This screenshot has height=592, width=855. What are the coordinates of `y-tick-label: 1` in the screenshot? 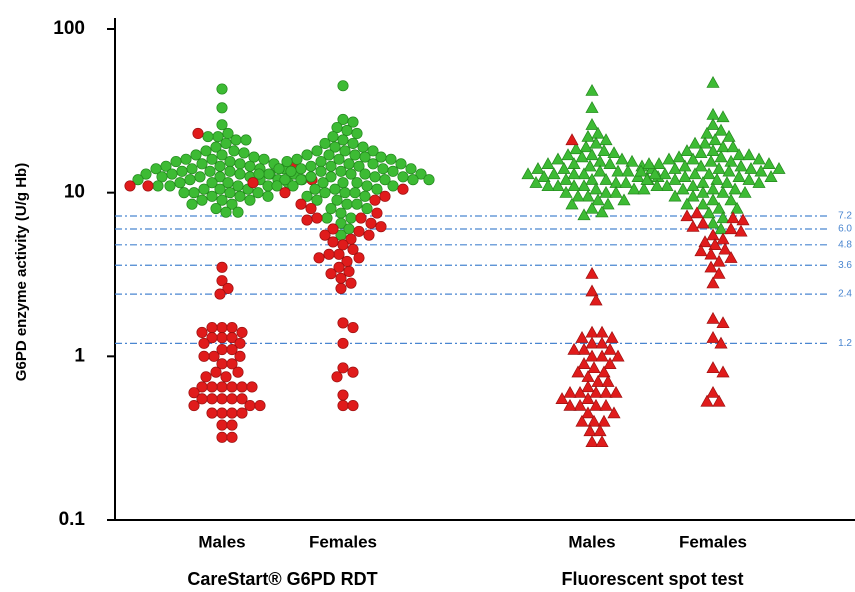 It's located at (79, 355).